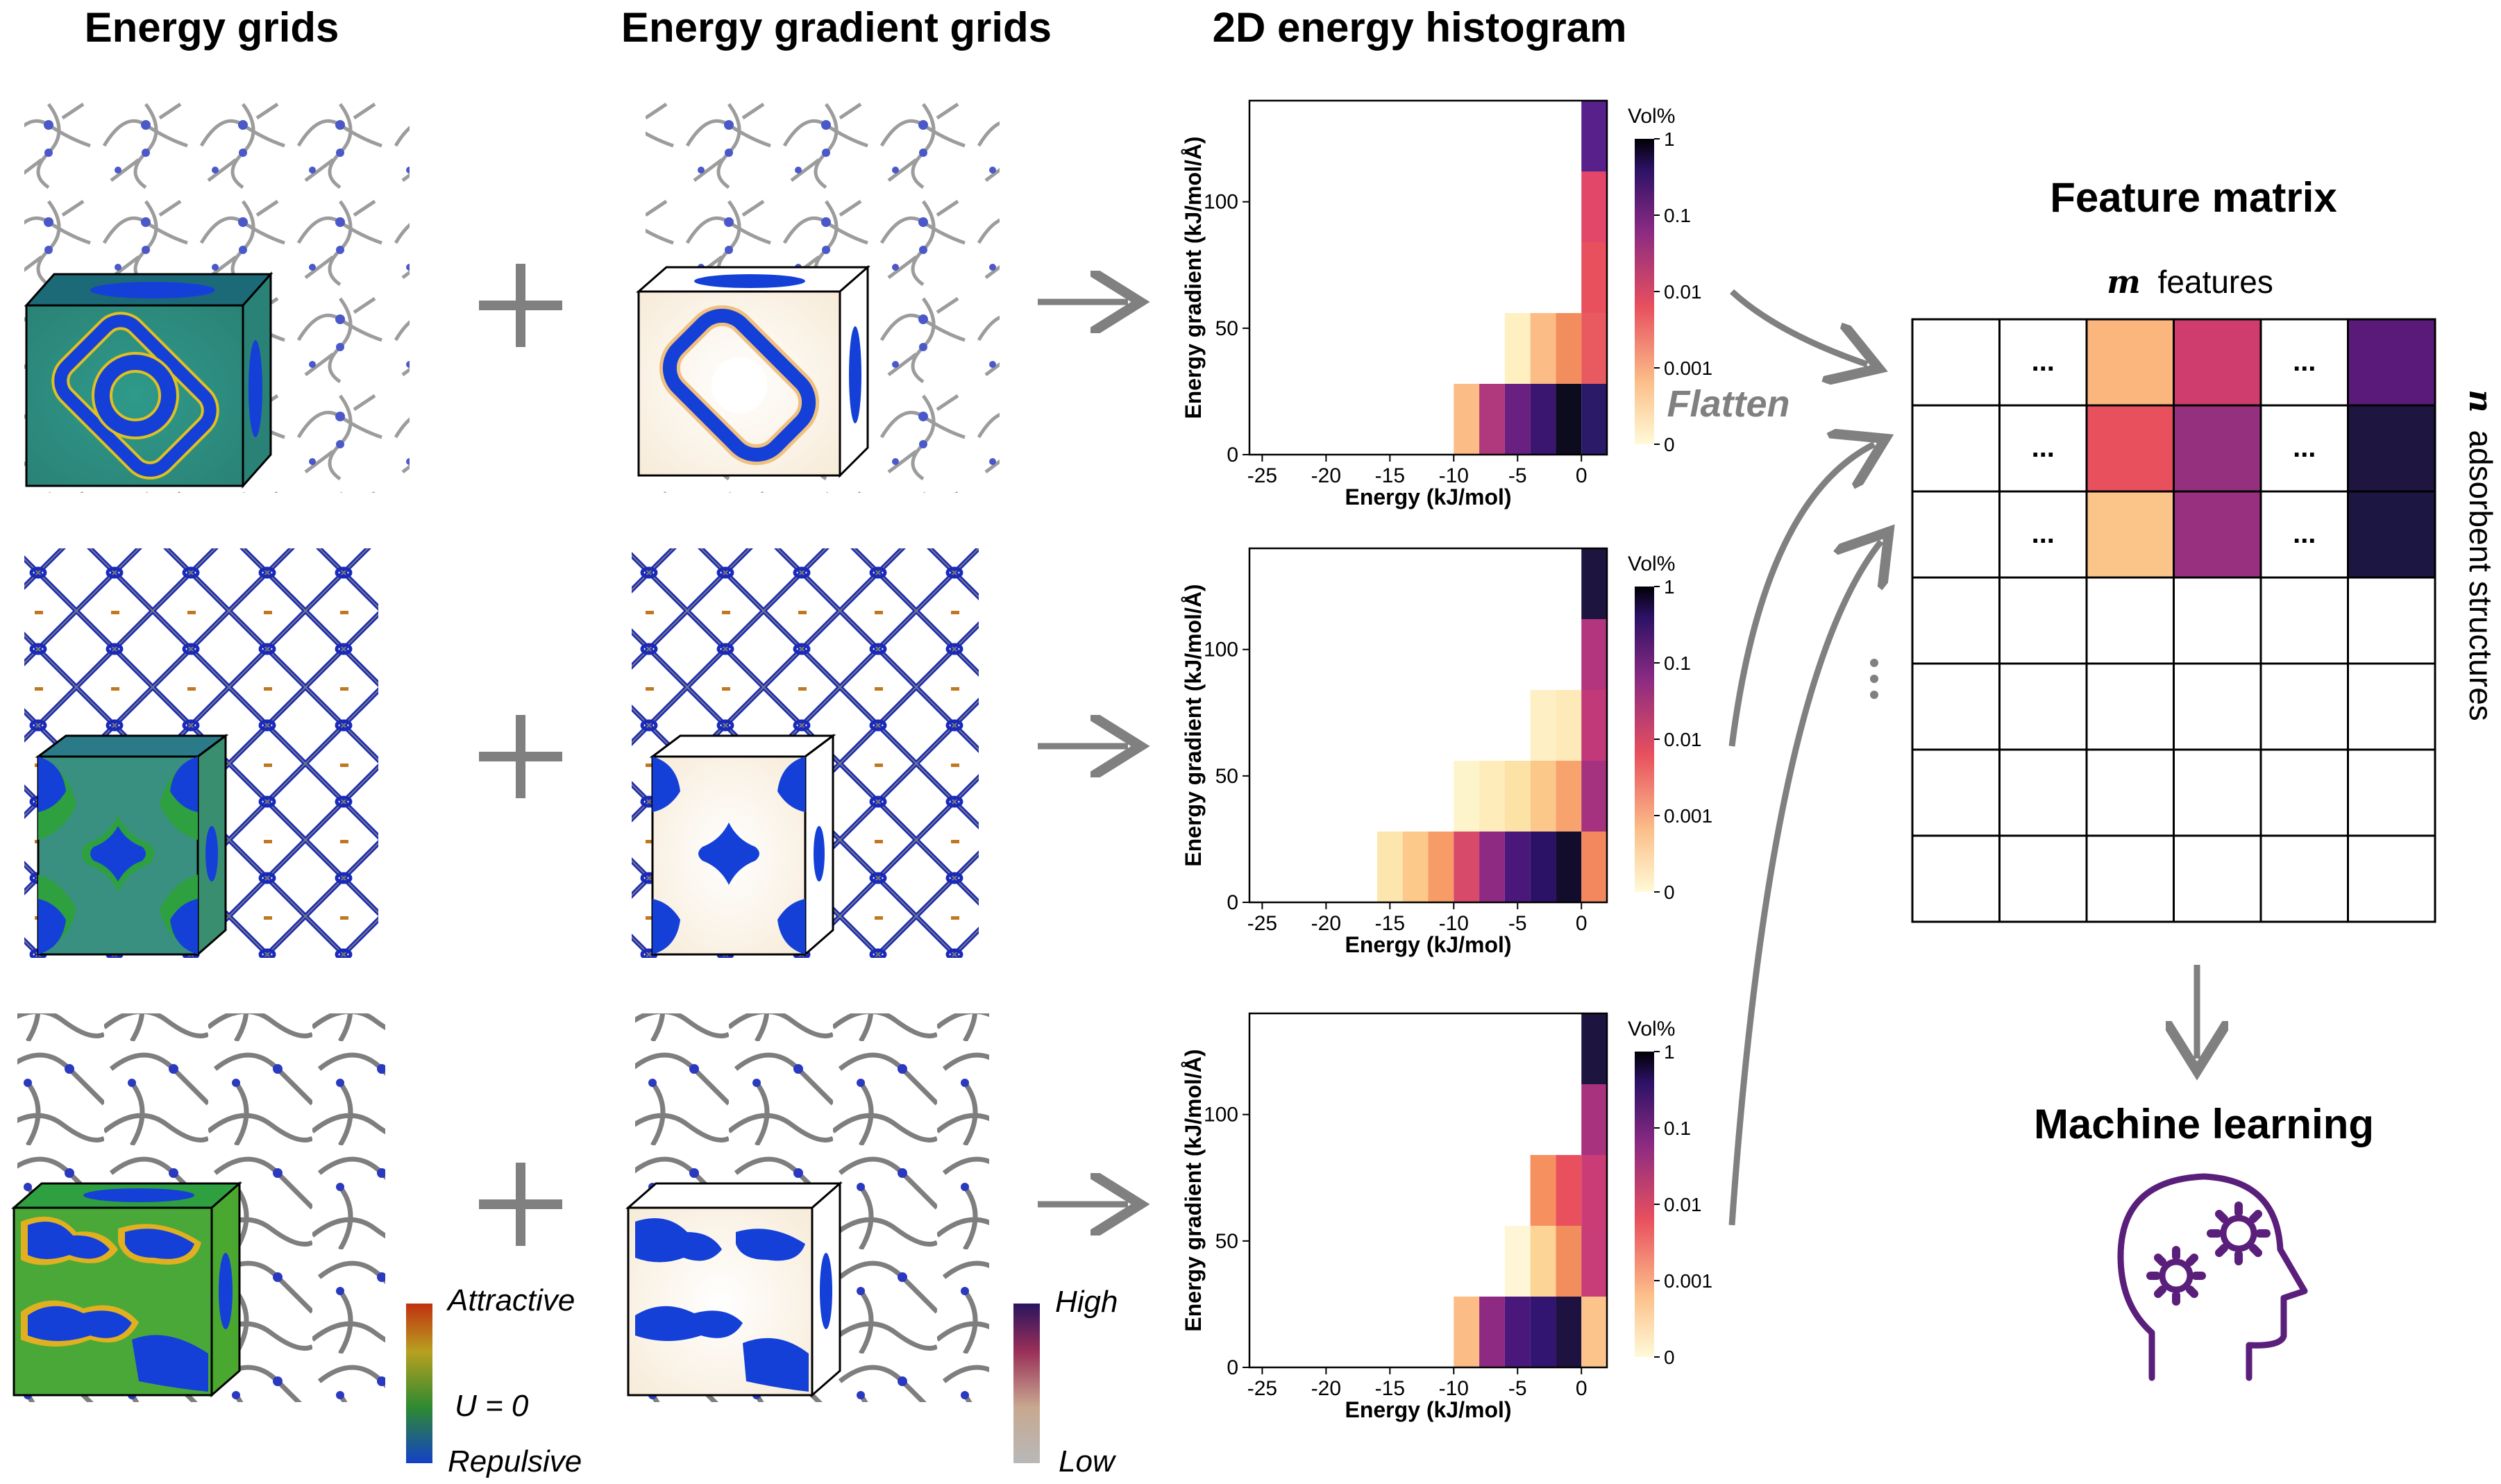 This screenshot has height=1484, width=2501. What do you see at coordinates (2215, 282) in the screenshot?
I see `m-features-label: features` at bounding box center [2215, 282].